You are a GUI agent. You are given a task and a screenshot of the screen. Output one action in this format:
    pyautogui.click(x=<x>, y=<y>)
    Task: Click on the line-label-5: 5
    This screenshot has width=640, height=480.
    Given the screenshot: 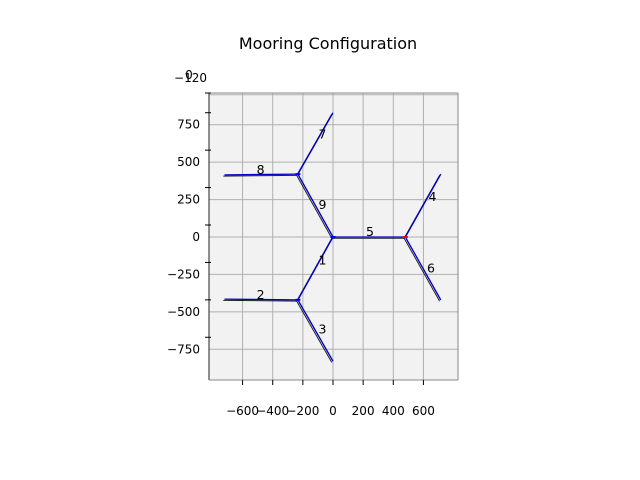 What is the action you would take?
    pyautogui.click(x=370, y=231)
    